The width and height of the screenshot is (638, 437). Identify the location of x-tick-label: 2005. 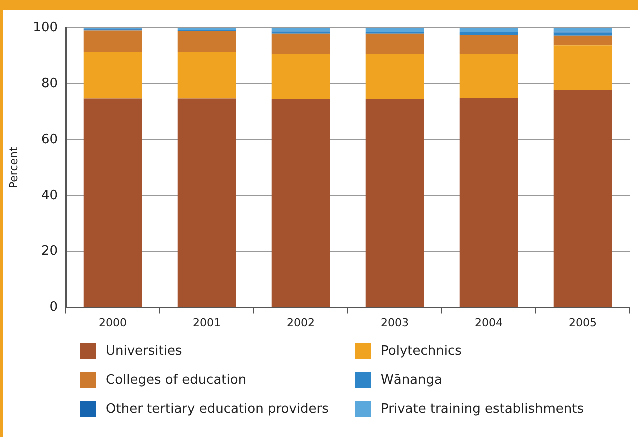
(583, 323).